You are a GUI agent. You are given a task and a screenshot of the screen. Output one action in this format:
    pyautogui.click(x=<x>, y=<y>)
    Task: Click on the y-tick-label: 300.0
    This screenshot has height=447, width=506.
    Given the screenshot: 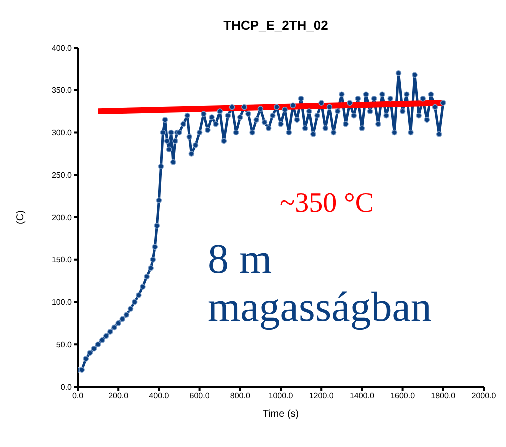 What is the action you would take?
    pyautogui.click(x=62, y=133)
    